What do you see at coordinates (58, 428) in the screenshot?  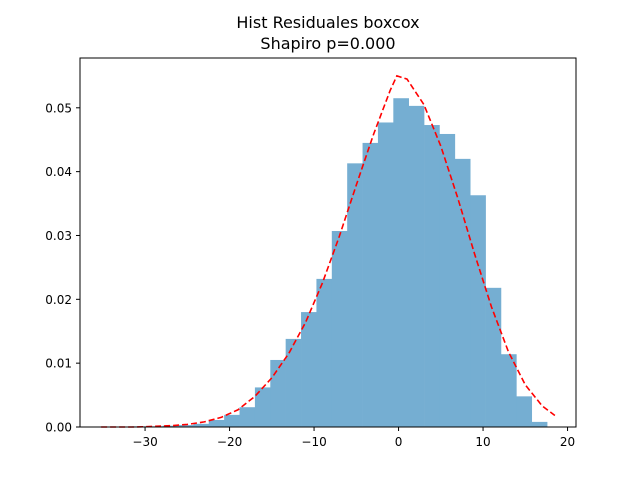 I see `y-tick-label: 0.00` at bounding box center [58, 428].